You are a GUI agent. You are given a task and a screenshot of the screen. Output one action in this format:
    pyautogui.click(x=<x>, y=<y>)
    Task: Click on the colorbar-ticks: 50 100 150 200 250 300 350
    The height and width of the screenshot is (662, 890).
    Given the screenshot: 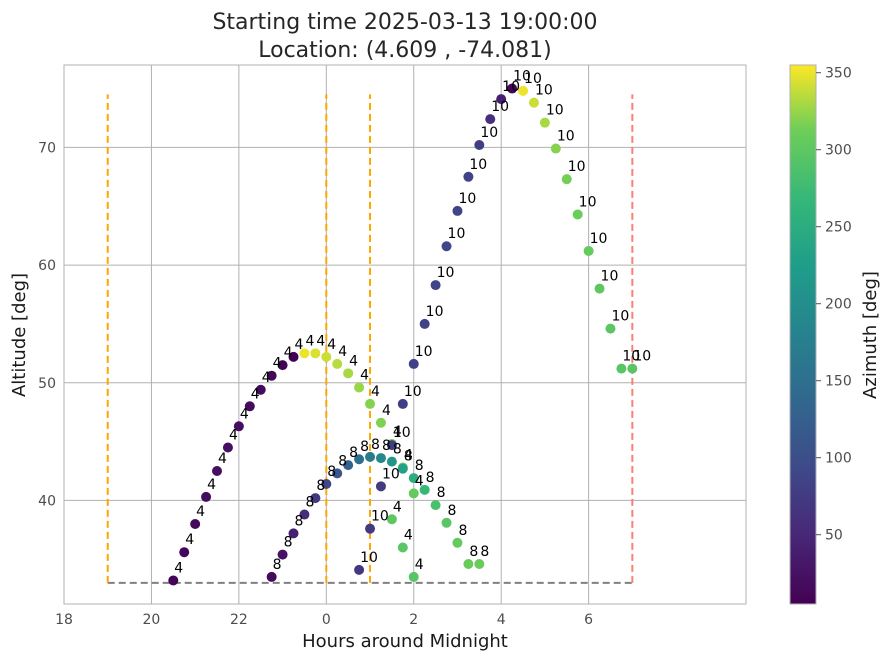 What is the action you would take?
    pyautogui.click(x=834, y=305)
    